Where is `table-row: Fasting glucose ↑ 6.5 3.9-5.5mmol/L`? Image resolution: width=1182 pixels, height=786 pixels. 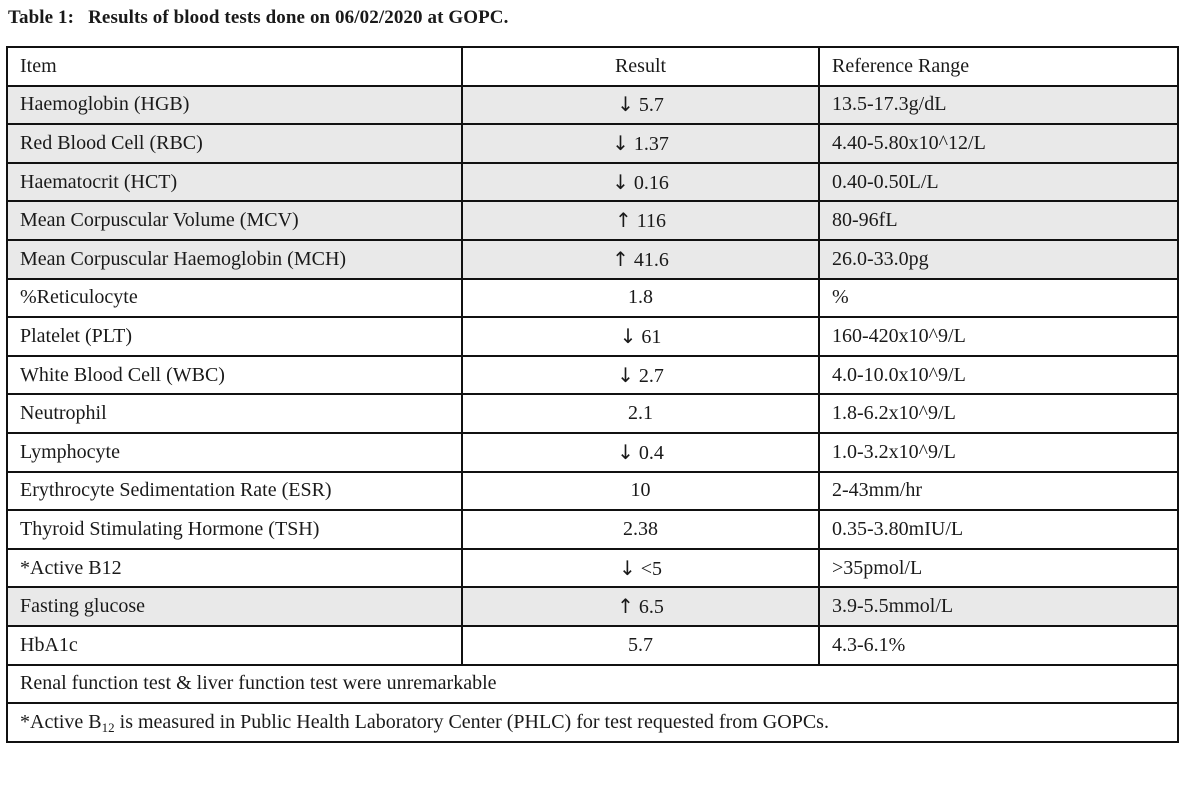
table-row: Fasting glucose ↑ 6.5 3.9-5.5mmol/L is located at coordinates (592, 606).